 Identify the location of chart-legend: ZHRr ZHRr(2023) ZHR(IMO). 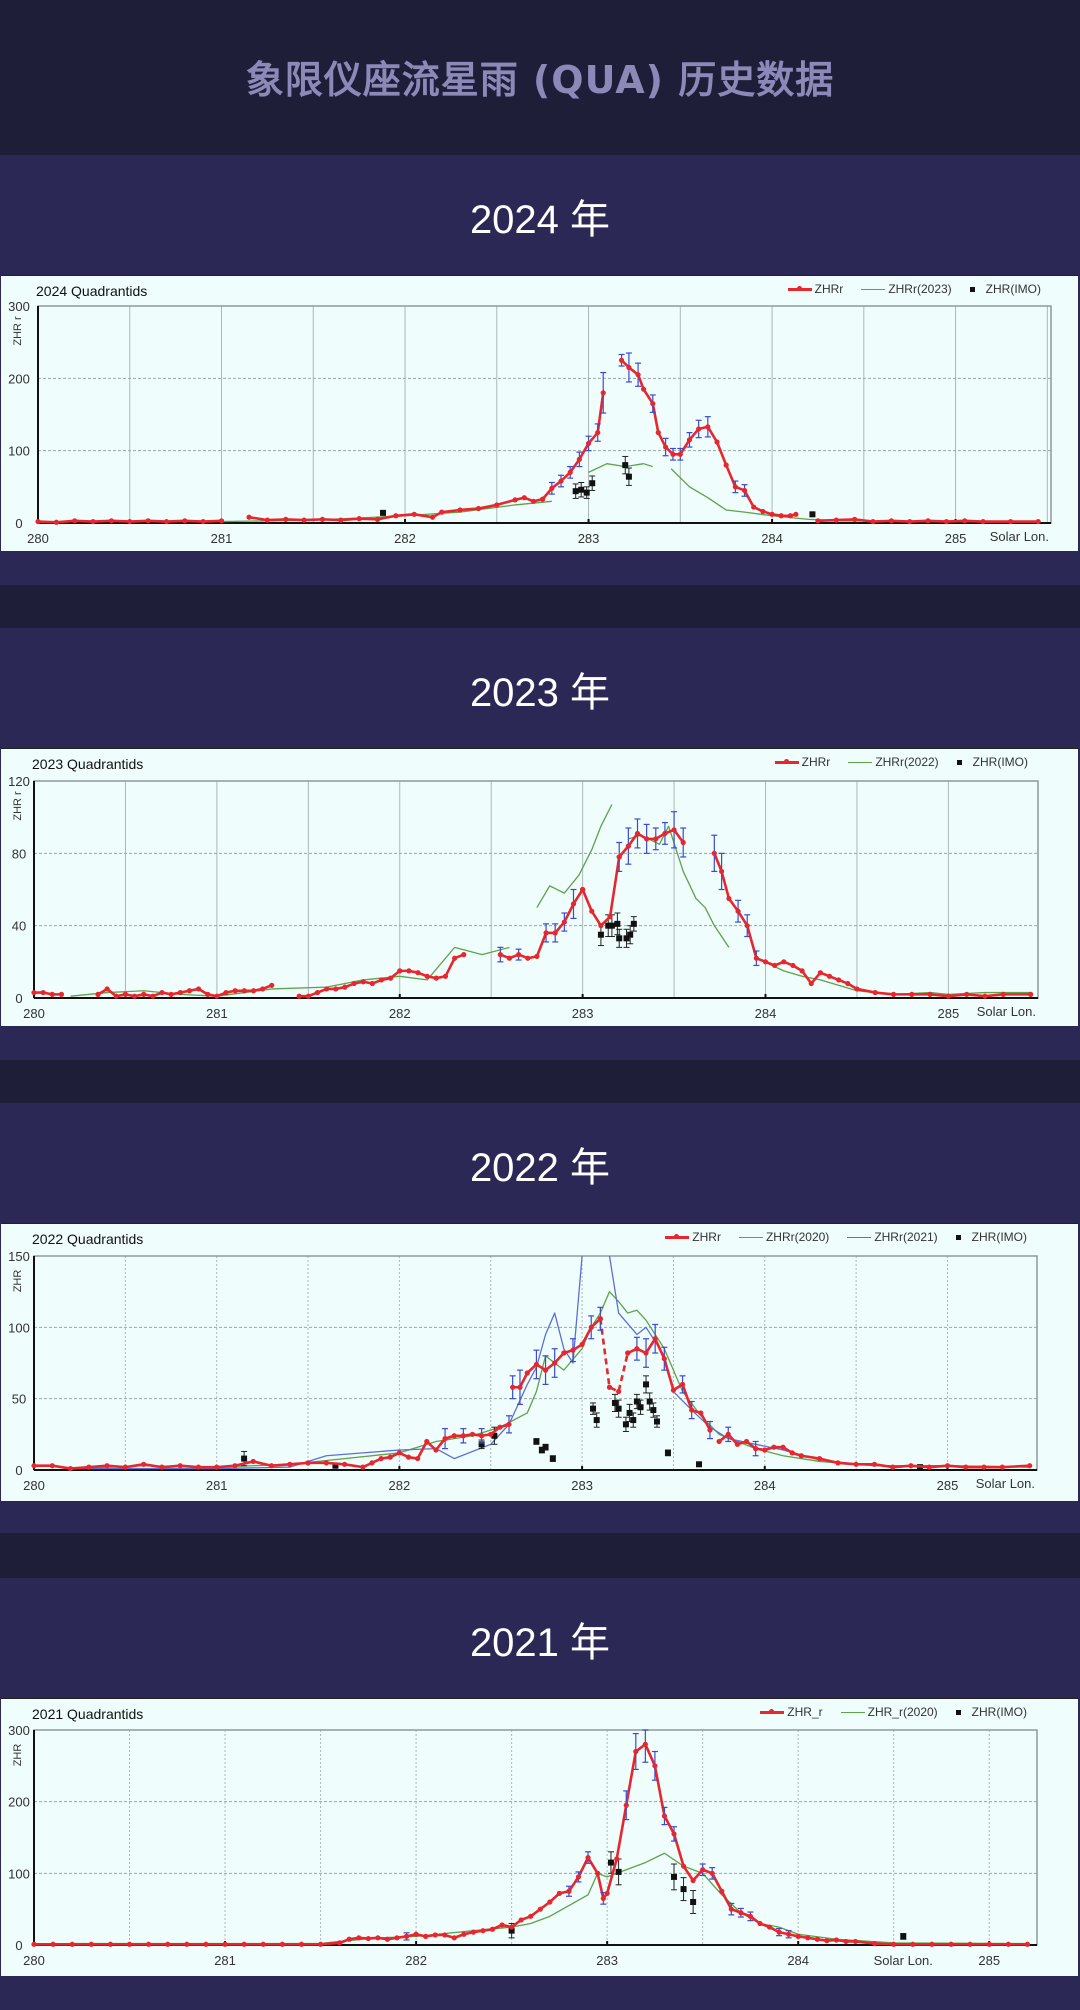
(914, 289).